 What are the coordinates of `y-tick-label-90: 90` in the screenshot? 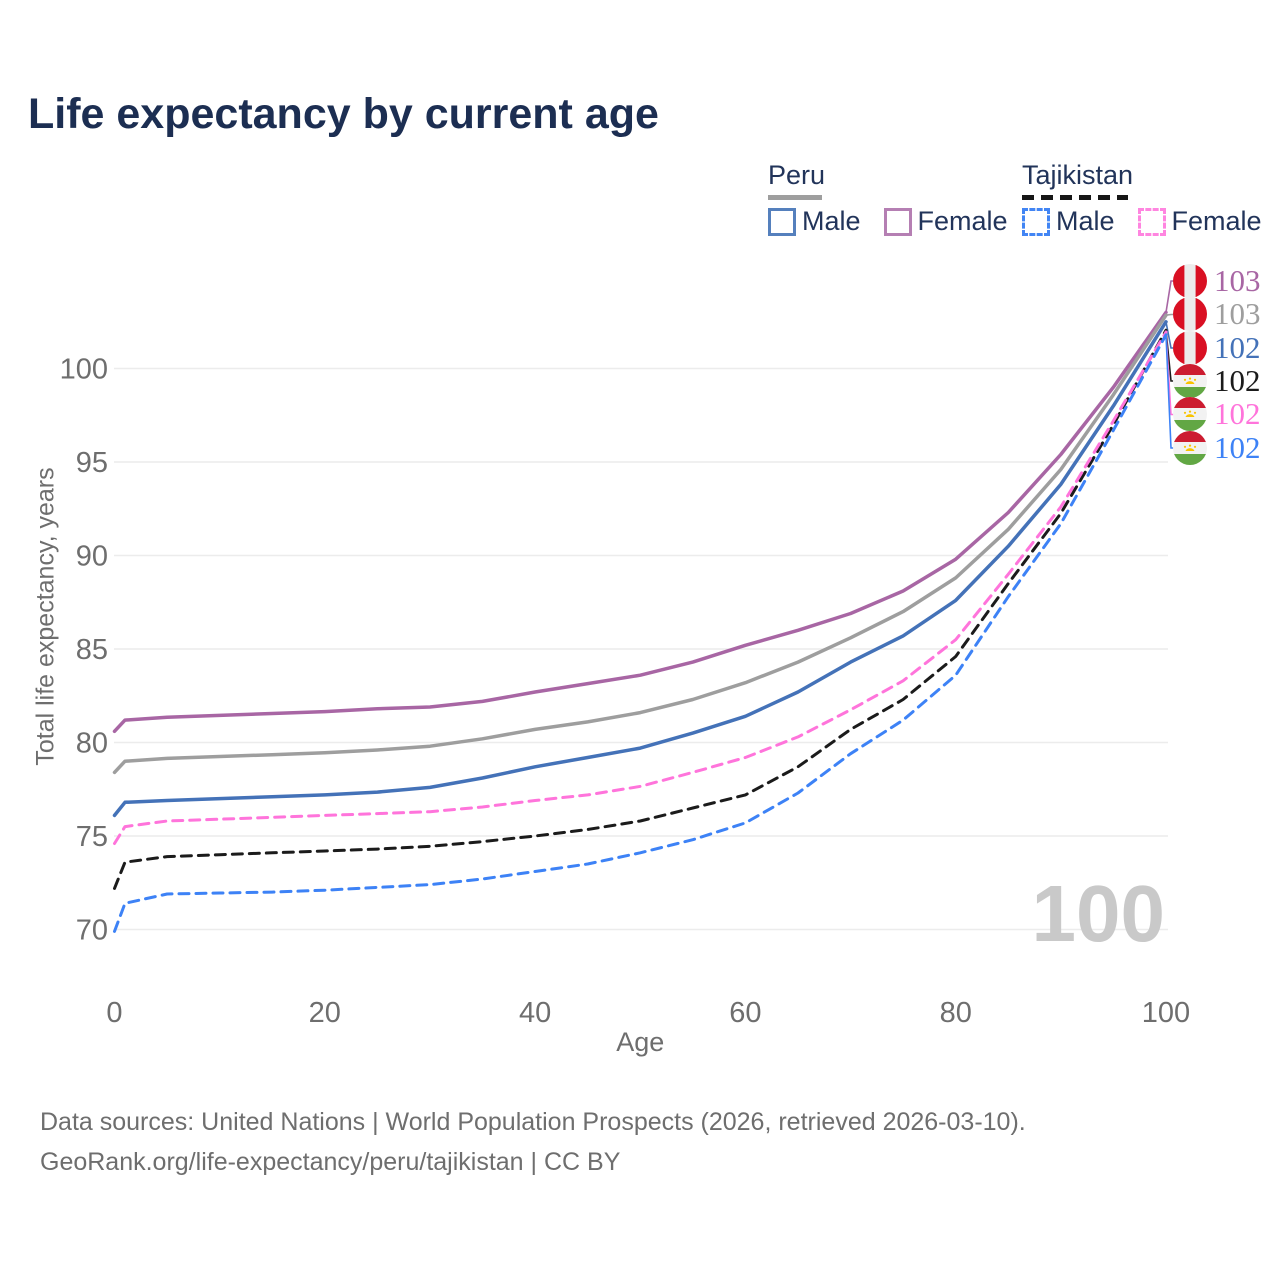 It's located at (92, 557).